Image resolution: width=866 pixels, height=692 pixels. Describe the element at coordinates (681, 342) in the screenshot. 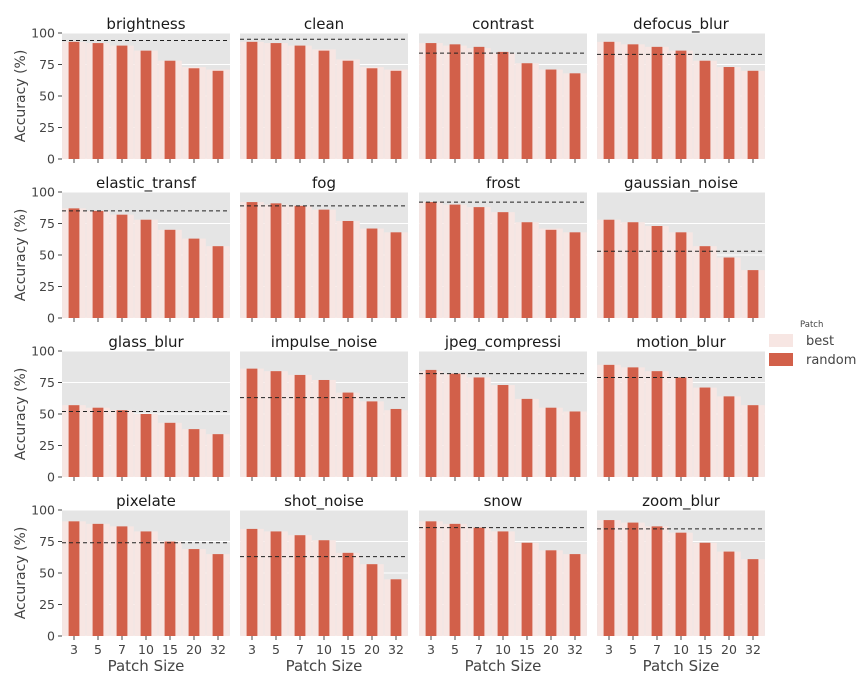

I see `panel-title: motion_blur` at that location.